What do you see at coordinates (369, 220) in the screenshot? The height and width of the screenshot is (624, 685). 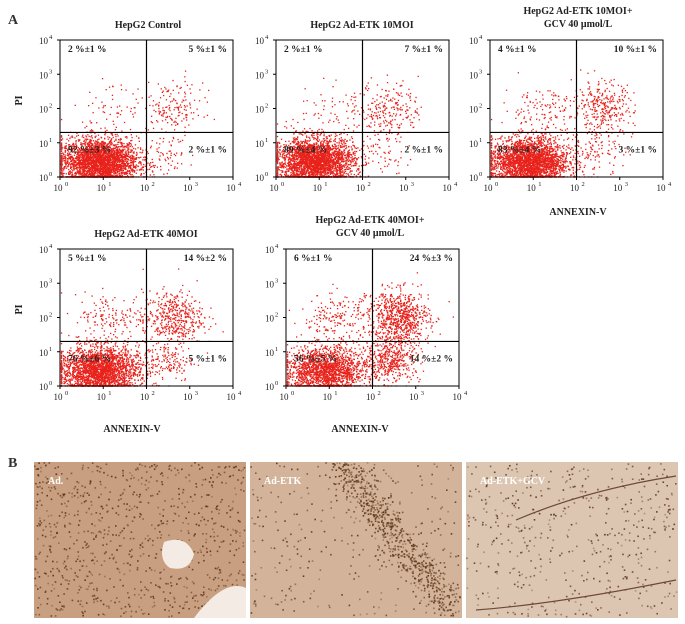 I see `plot-title: HepG2 Ad-ETK 40MOI+` at bounding box center [369, 220].